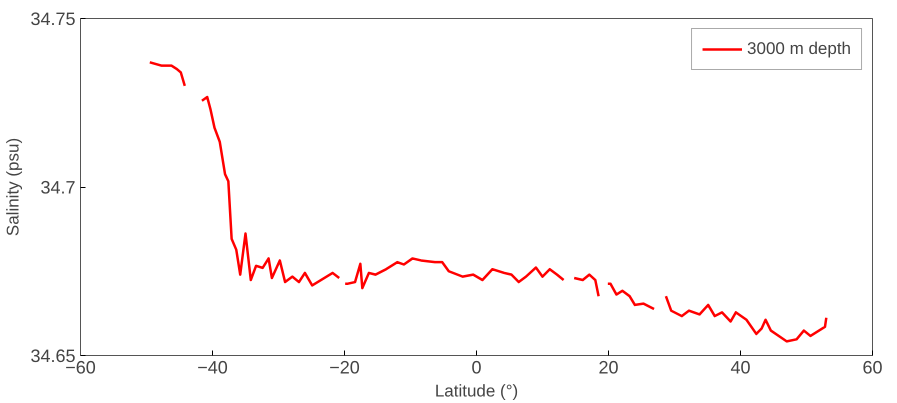 The width and height of the screenshot is (897, 403). Describe the element at coordinates (344, 368) in the screenshot. I see `x-tick-label: −20` at that location.